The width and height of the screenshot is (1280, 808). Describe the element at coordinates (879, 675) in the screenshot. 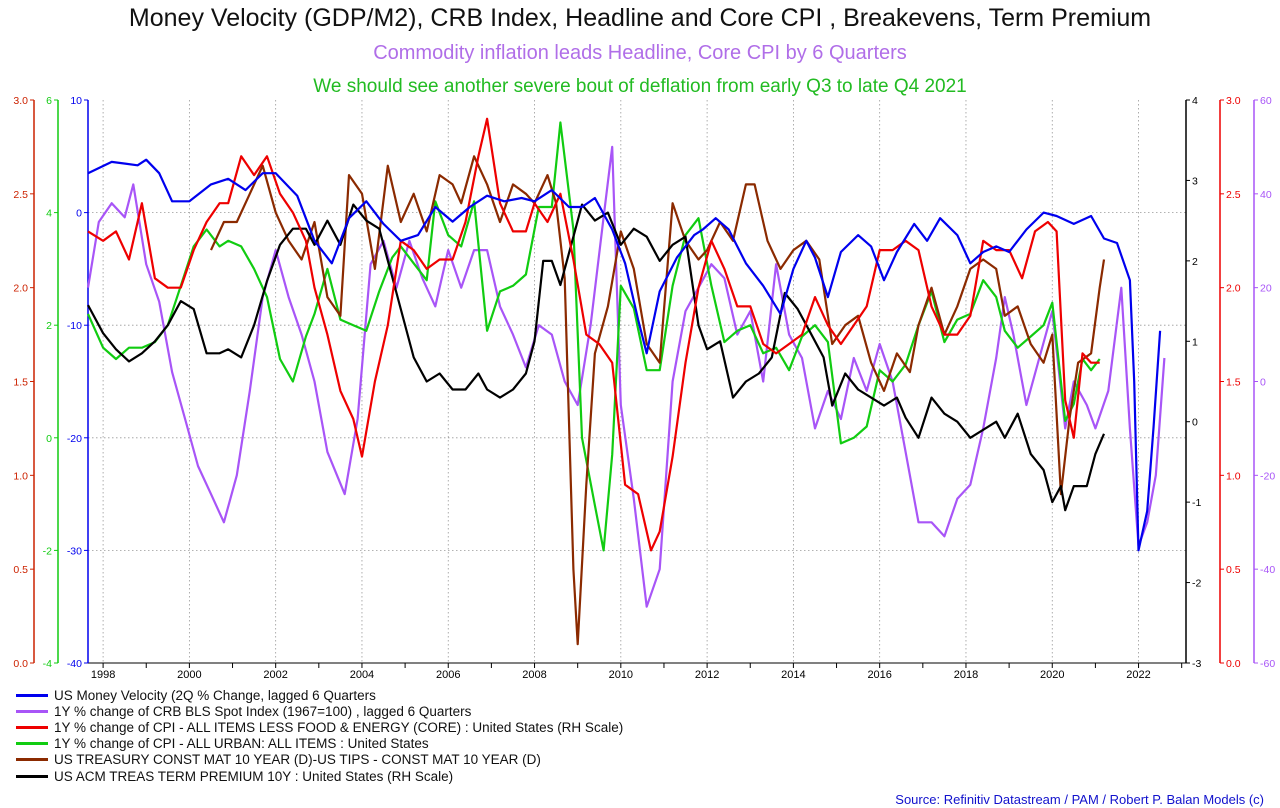

I see `x-tick-label: 2016` at that location.